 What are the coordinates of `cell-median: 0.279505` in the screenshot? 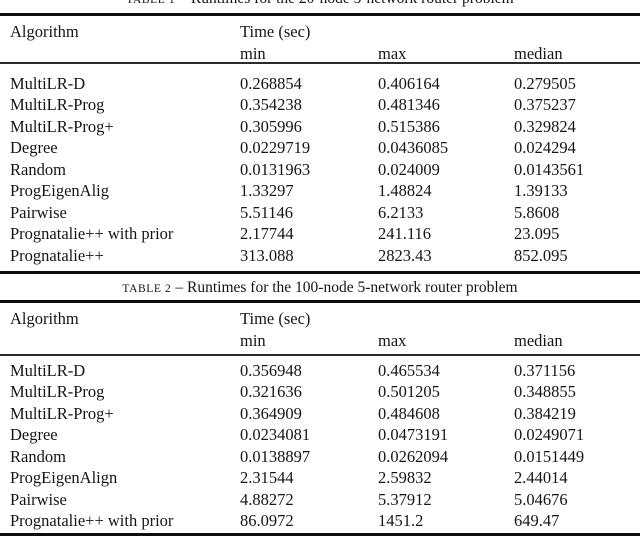 It's located at (545, 83).